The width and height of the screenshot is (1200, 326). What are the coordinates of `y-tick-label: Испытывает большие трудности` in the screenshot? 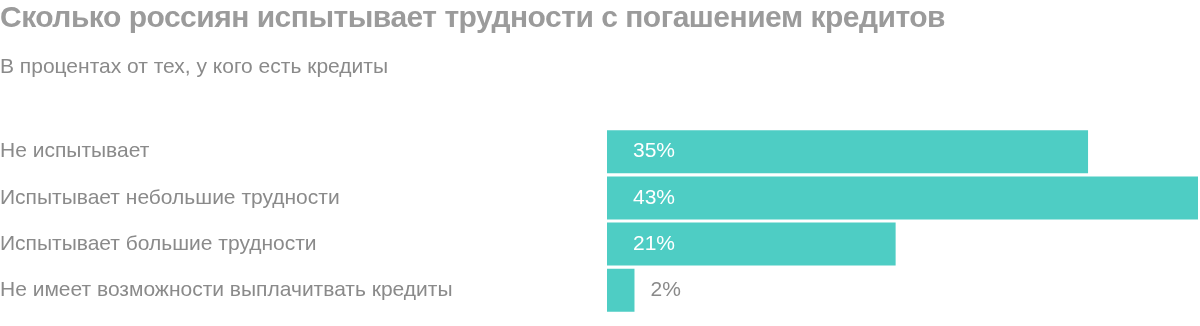 It's located at (158, 242).